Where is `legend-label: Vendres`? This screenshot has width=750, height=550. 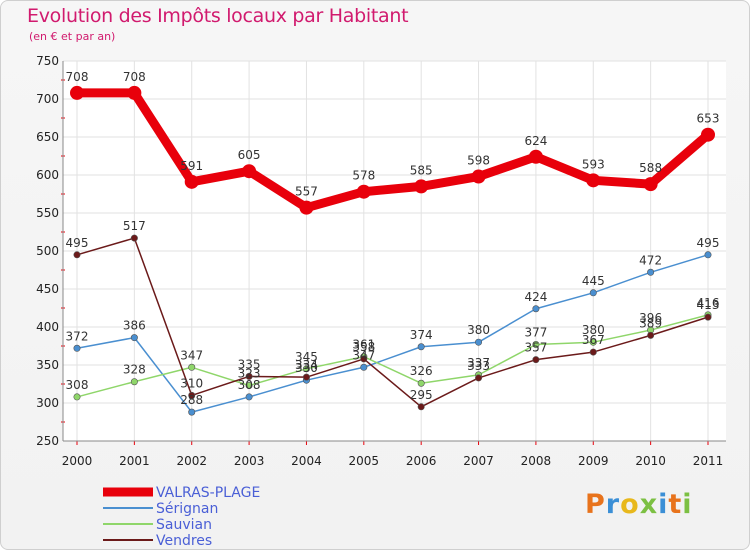 legend-label: Vendres is located at coordinates (184, 541).